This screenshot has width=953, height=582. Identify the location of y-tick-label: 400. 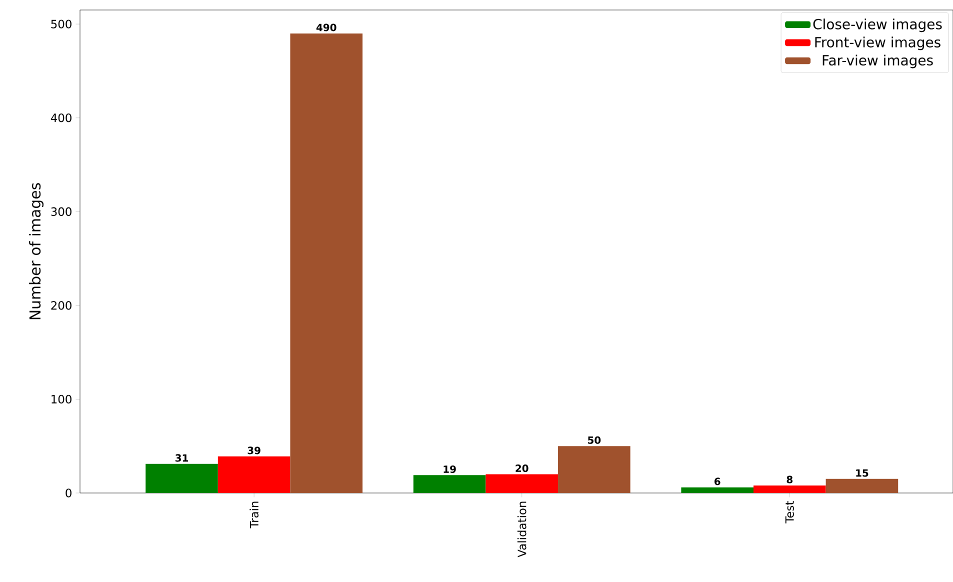
(61, 118).